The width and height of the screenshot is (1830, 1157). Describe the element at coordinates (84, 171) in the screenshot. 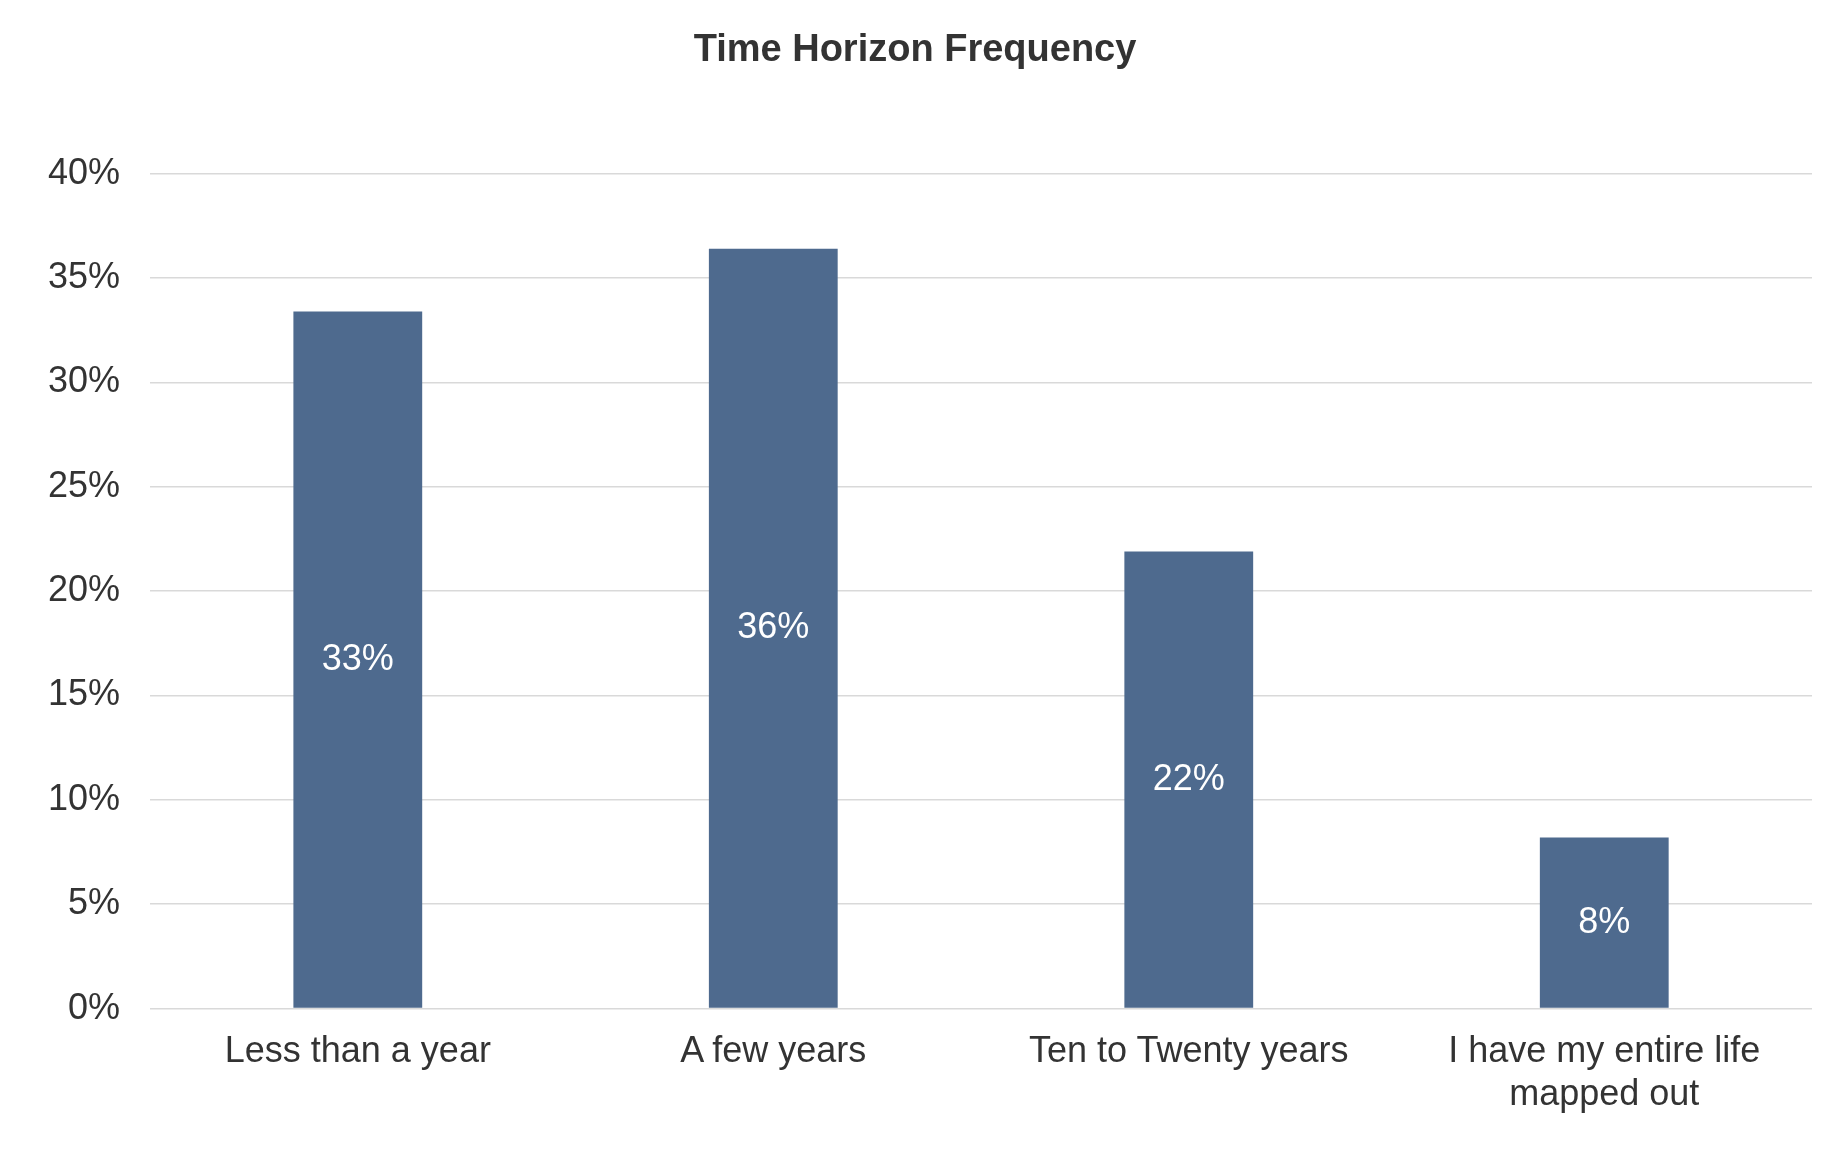

I see `y-tick-label: 40%` at that location.